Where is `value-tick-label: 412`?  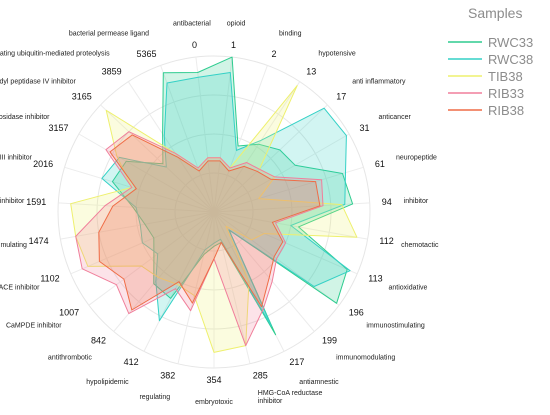
value-tick-label: 412 is located at coordinates (131, 362).